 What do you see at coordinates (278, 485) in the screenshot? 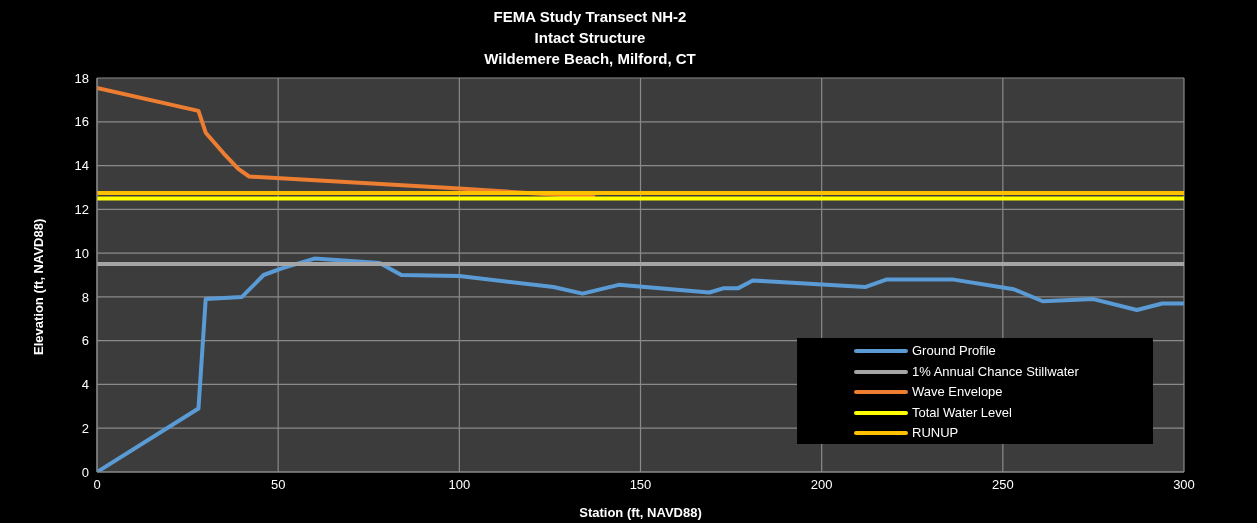
I see `x-tick-label: 50` at bounding box center [278, 485].